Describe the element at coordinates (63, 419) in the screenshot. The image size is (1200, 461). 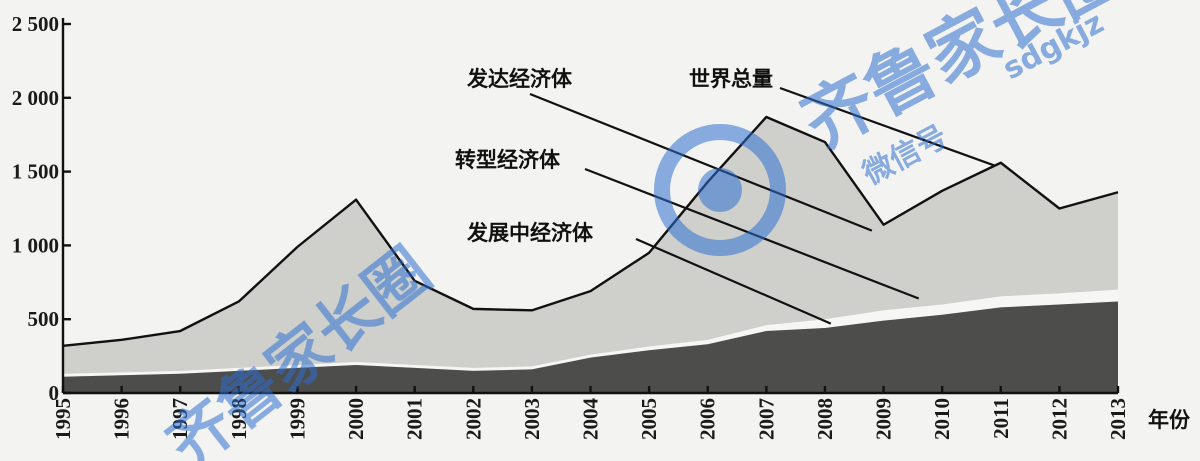
I see `x-tick-label: 1995` at that location.